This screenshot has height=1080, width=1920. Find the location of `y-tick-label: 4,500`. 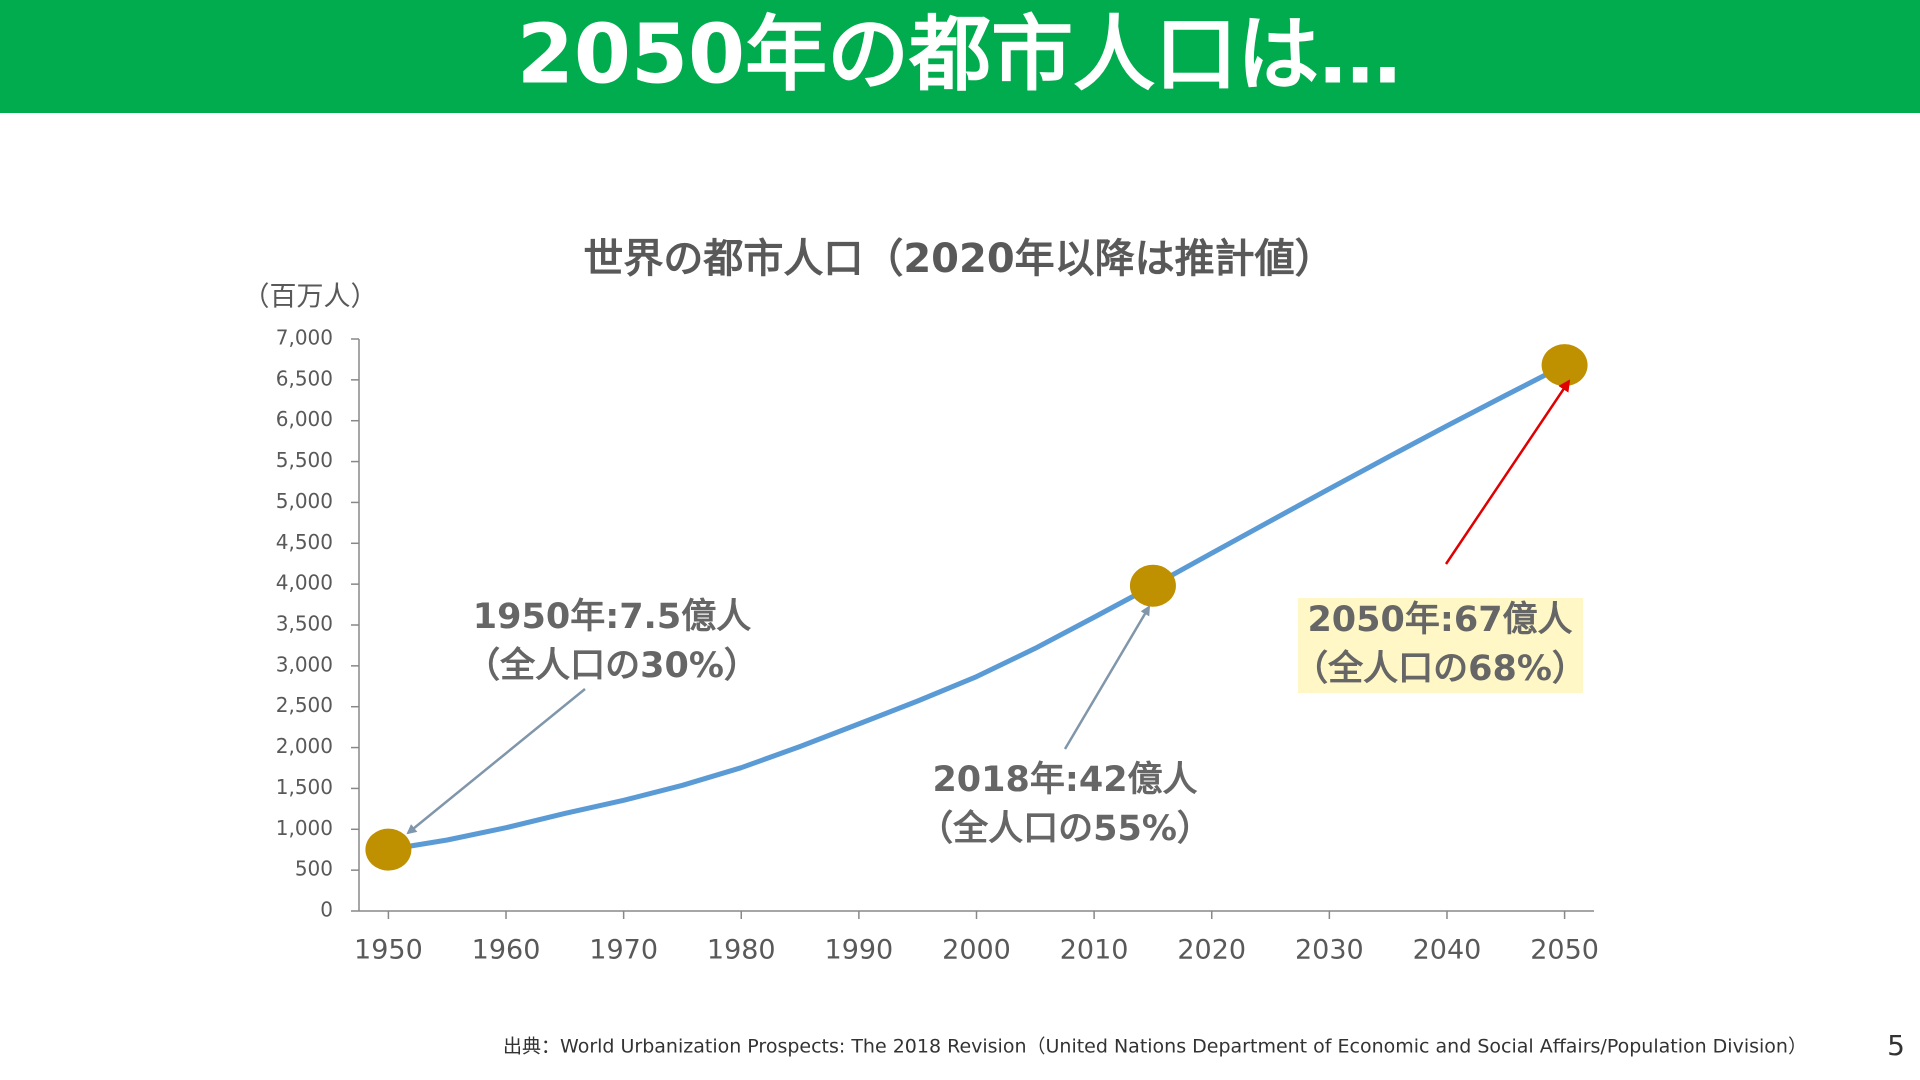

y-tick-label: 4,500 is located at coordinates (304, 542).